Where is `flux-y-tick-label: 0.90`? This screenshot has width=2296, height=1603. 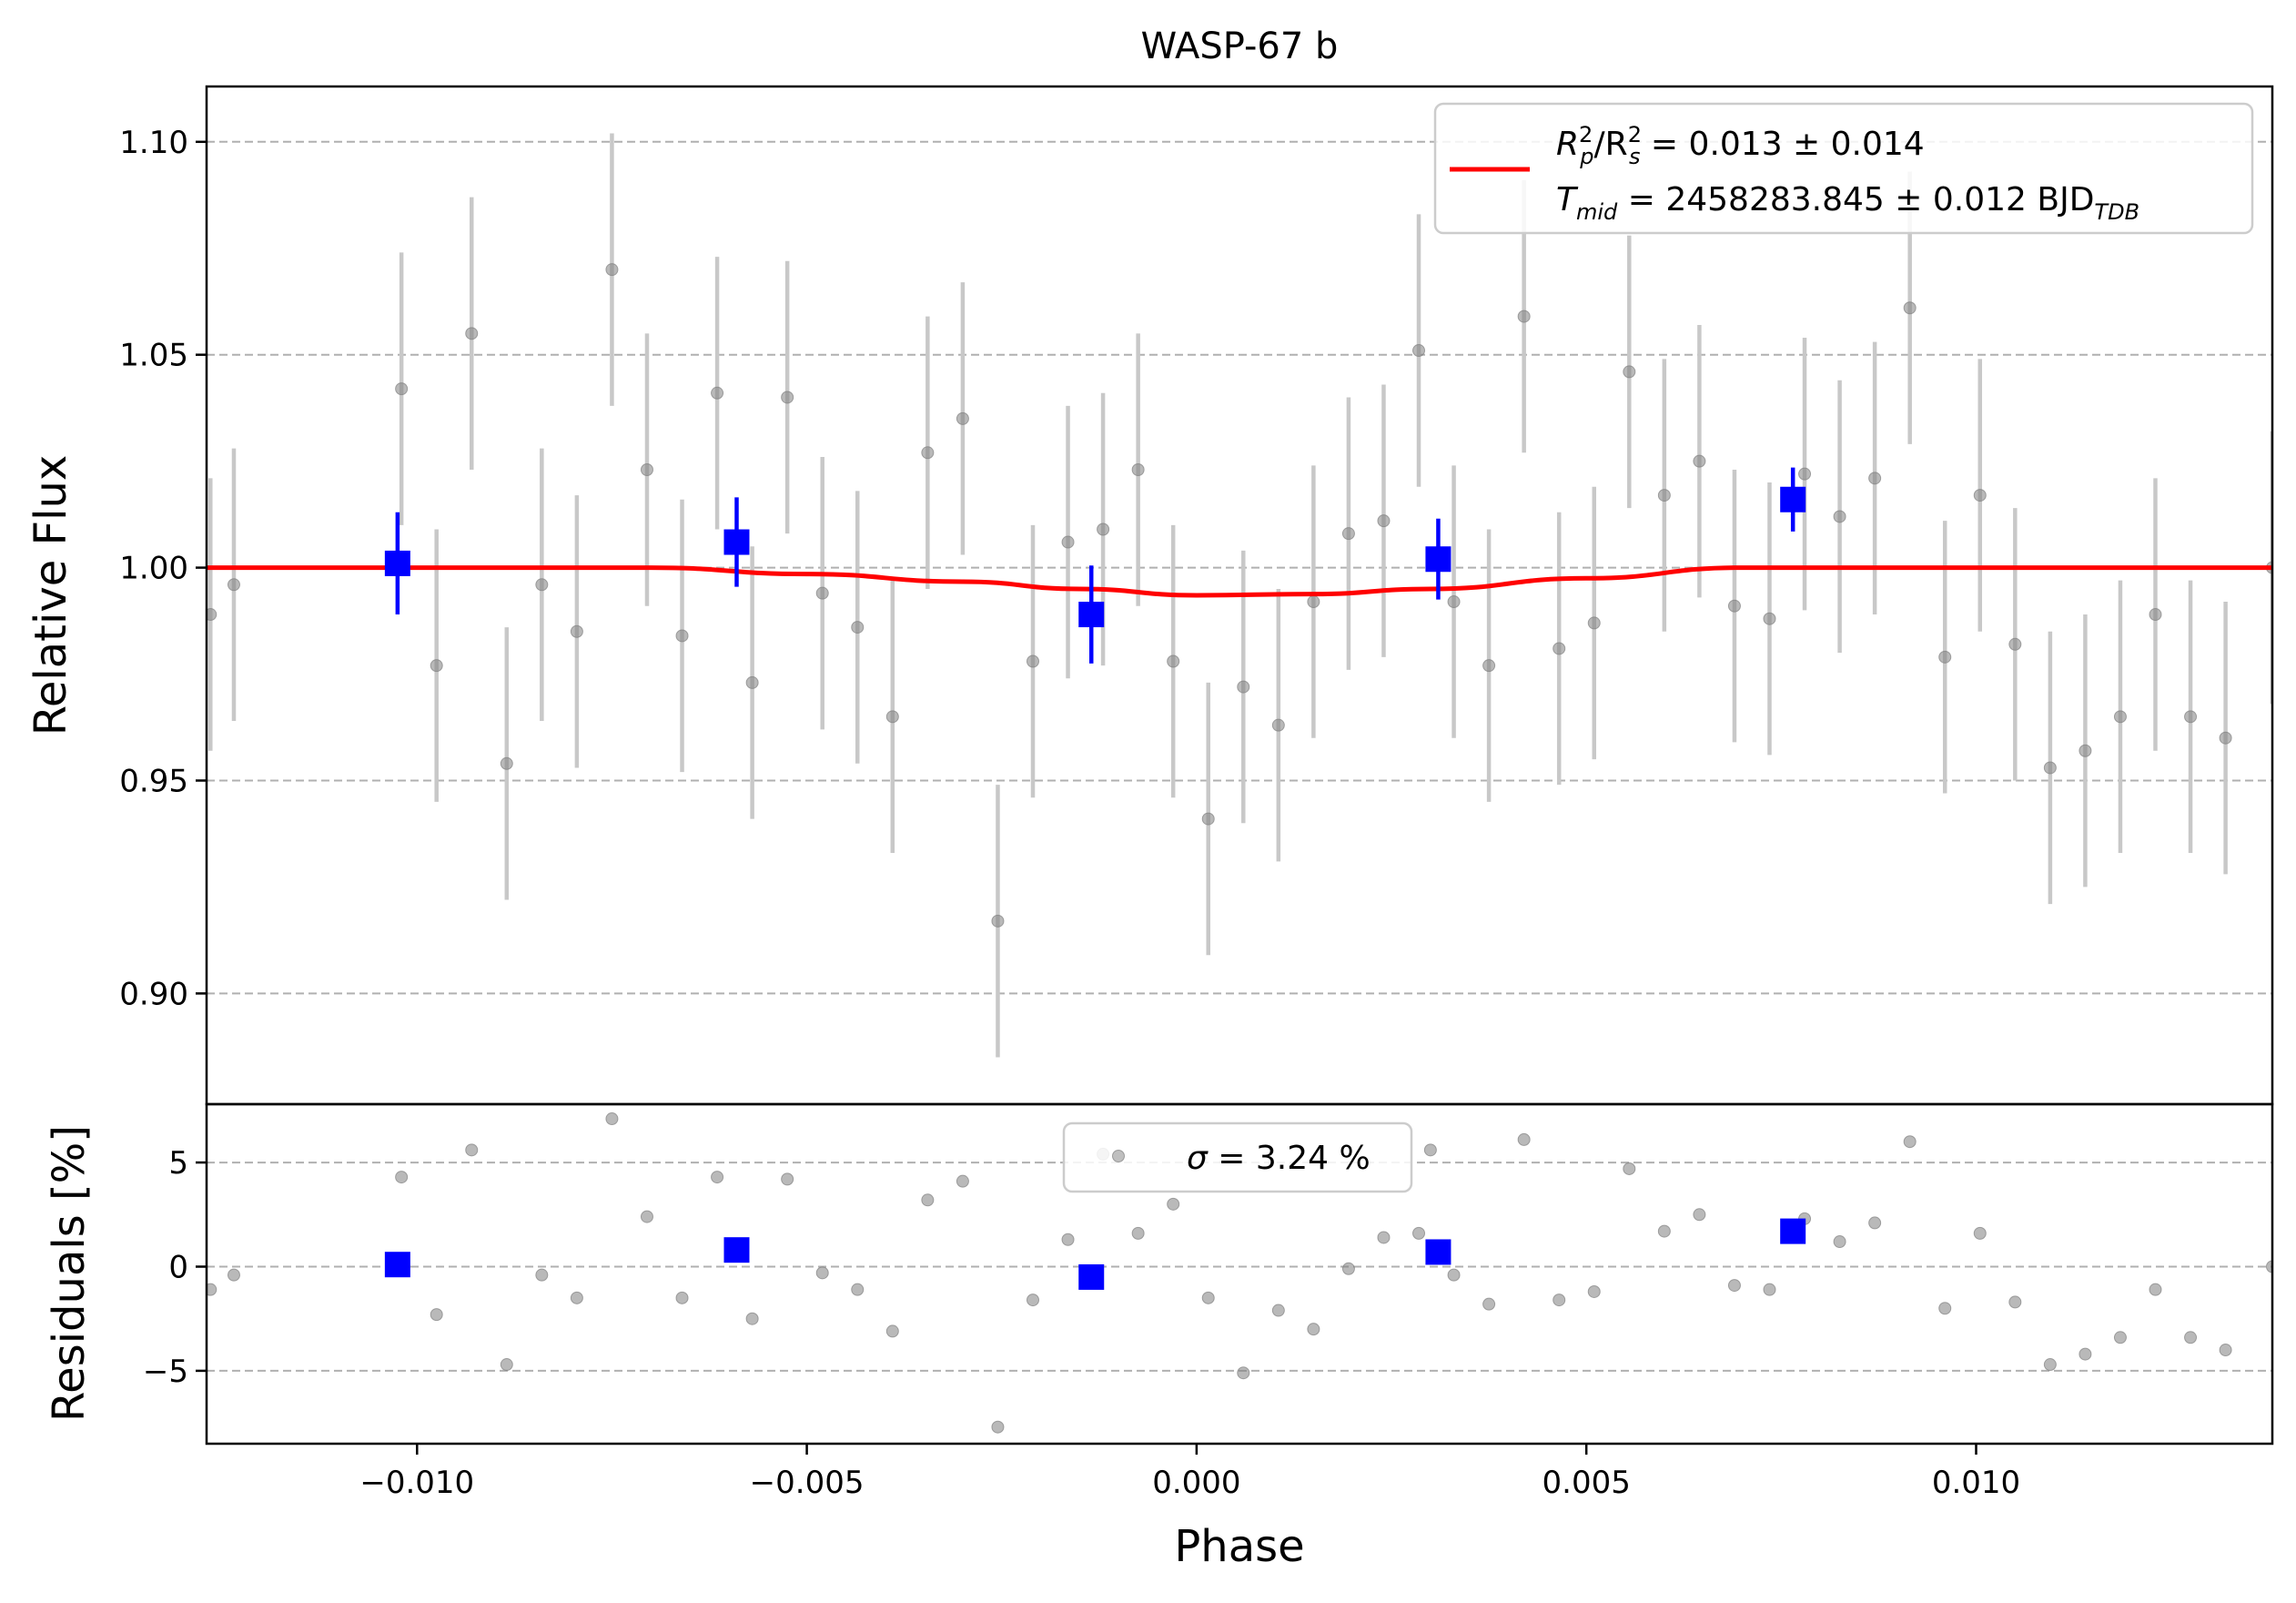
flux-y-tick-label: 0.90 is located at coordinates (153, 994).